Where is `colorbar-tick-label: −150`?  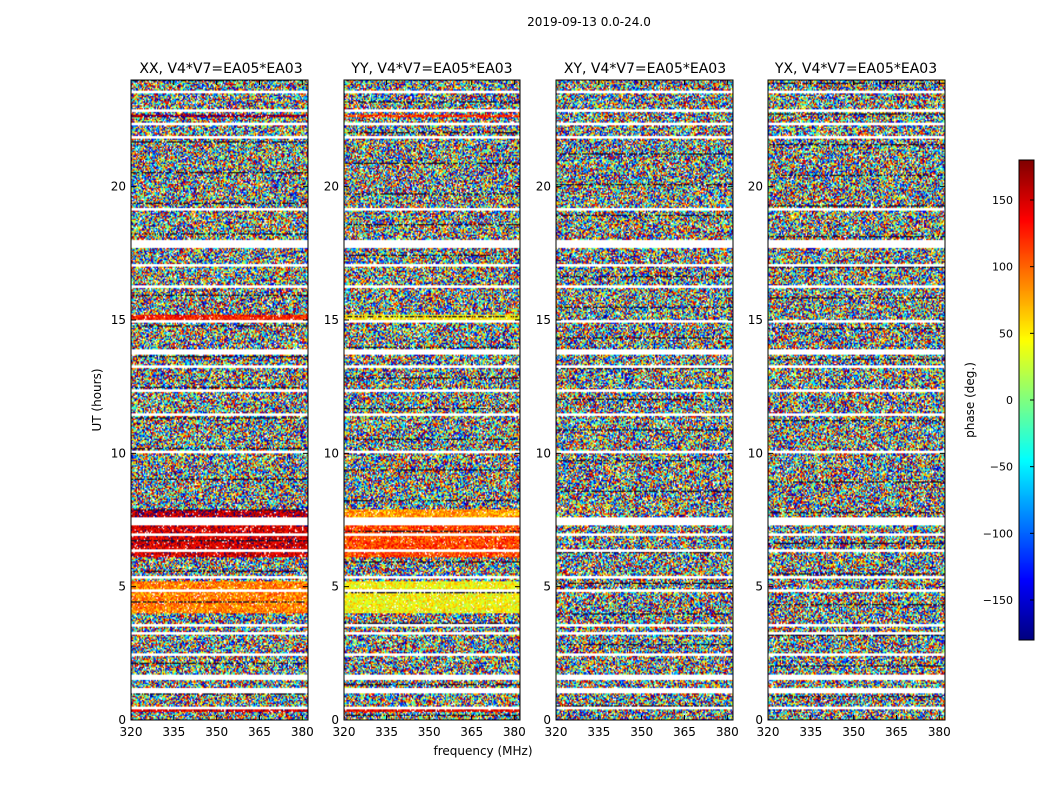
colorbar-tick-label: −150 is located at coordinates (998, 600).